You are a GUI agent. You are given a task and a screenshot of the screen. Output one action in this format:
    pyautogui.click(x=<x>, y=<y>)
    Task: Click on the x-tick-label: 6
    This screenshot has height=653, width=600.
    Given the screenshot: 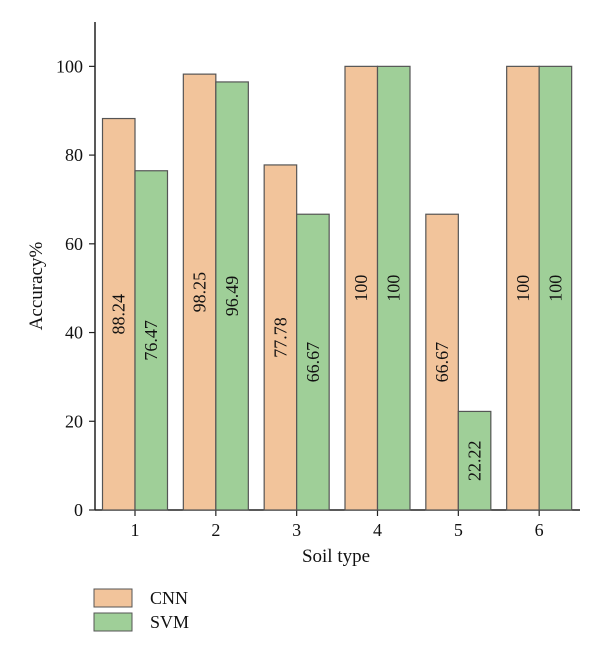 What is the action you would take?
    pyautogui.click(x=539, y=530)
    